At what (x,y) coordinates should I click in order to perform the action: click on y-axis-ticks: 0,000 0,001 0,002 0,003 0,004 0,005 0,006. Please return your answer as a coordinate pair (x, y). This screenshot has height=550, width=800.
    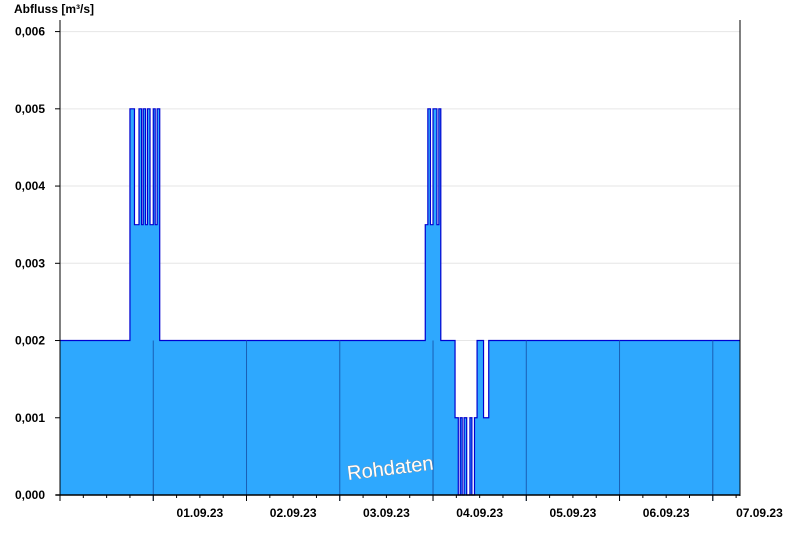
    Looking at the image, I should click on (37, 263).